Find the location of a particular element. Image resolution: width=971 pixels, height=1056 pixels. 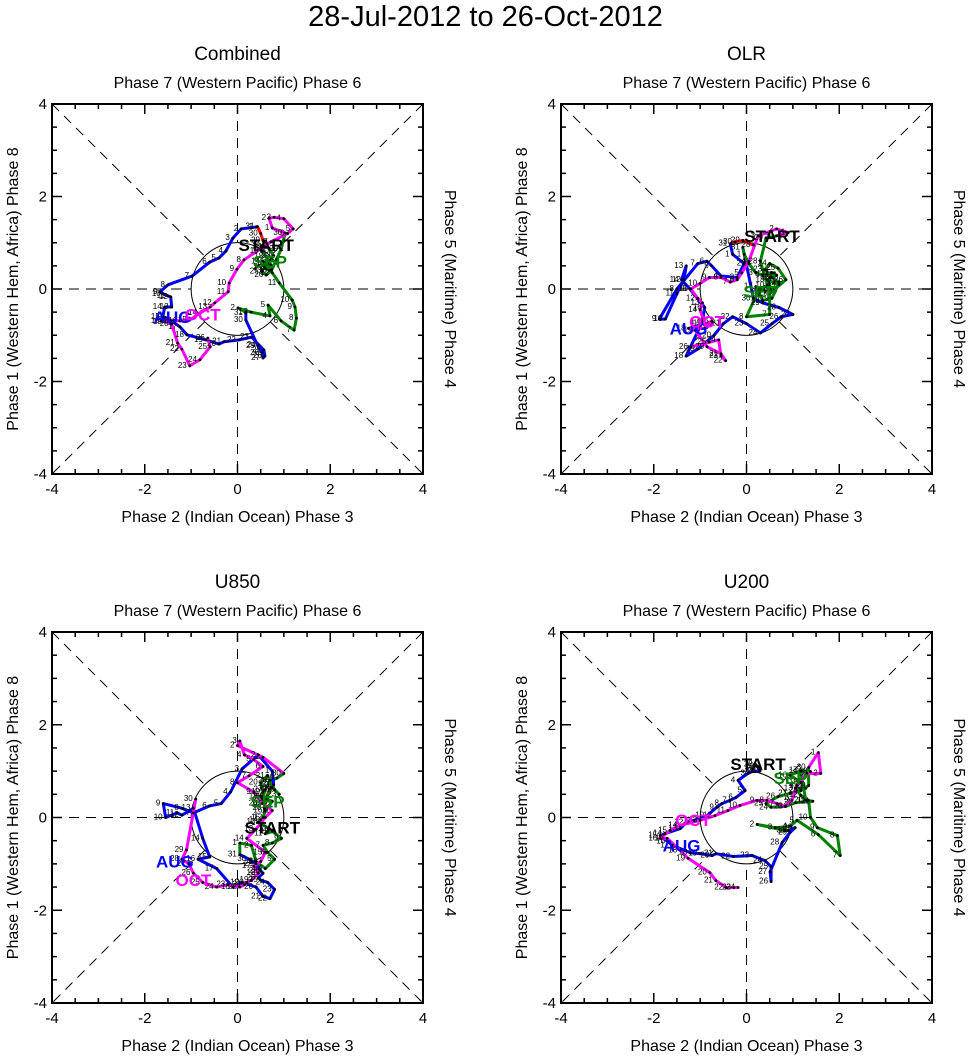

day-label: 16 is located at coordinates (164, 320).